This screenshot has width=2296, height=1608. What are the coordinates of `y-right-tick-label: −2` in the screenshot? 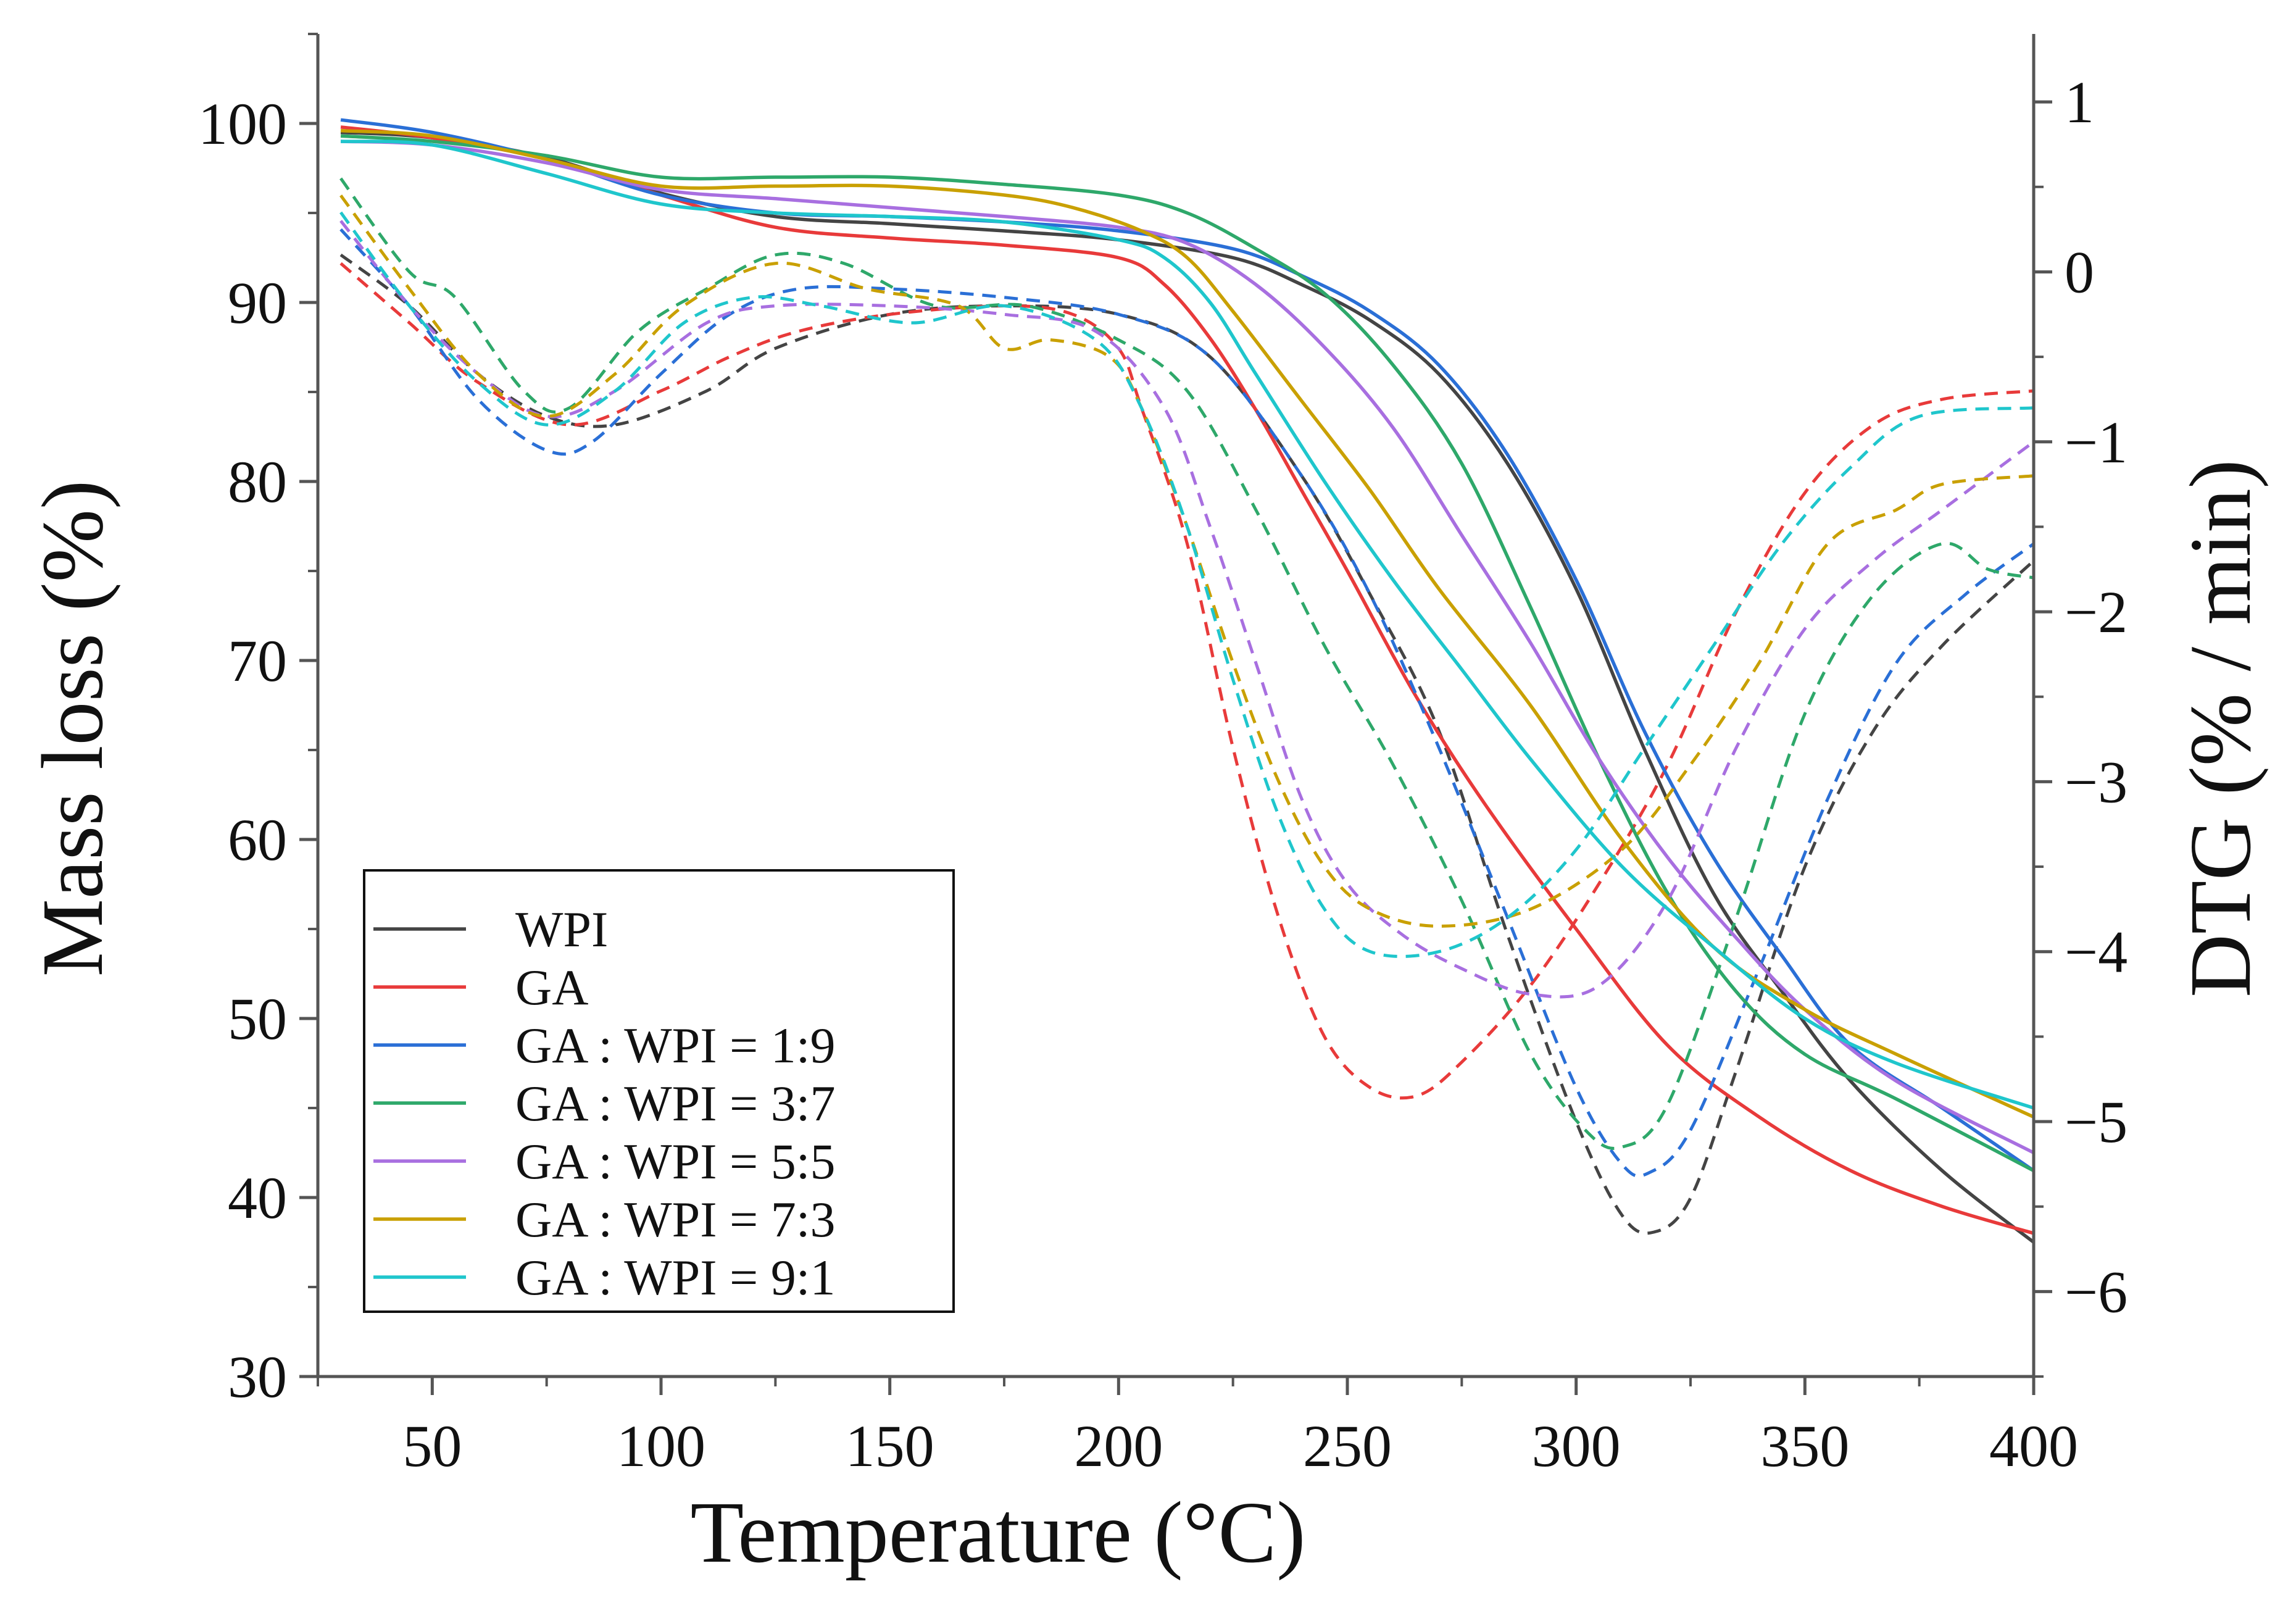 It's located at (2096, 612).